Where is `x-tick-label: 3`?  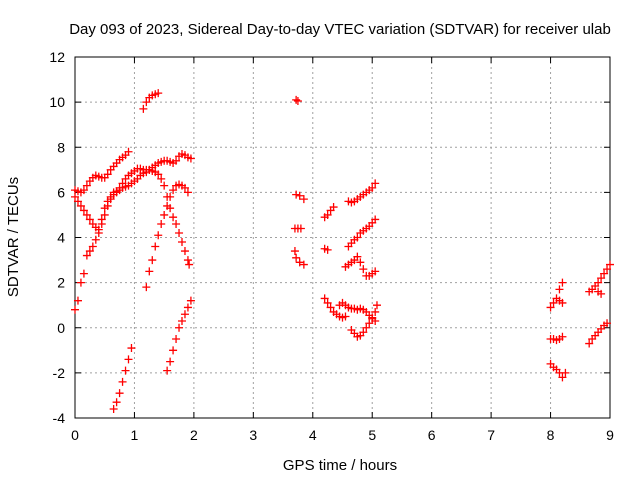
x-tick-label: 3 is located at coordinates (253, 435).